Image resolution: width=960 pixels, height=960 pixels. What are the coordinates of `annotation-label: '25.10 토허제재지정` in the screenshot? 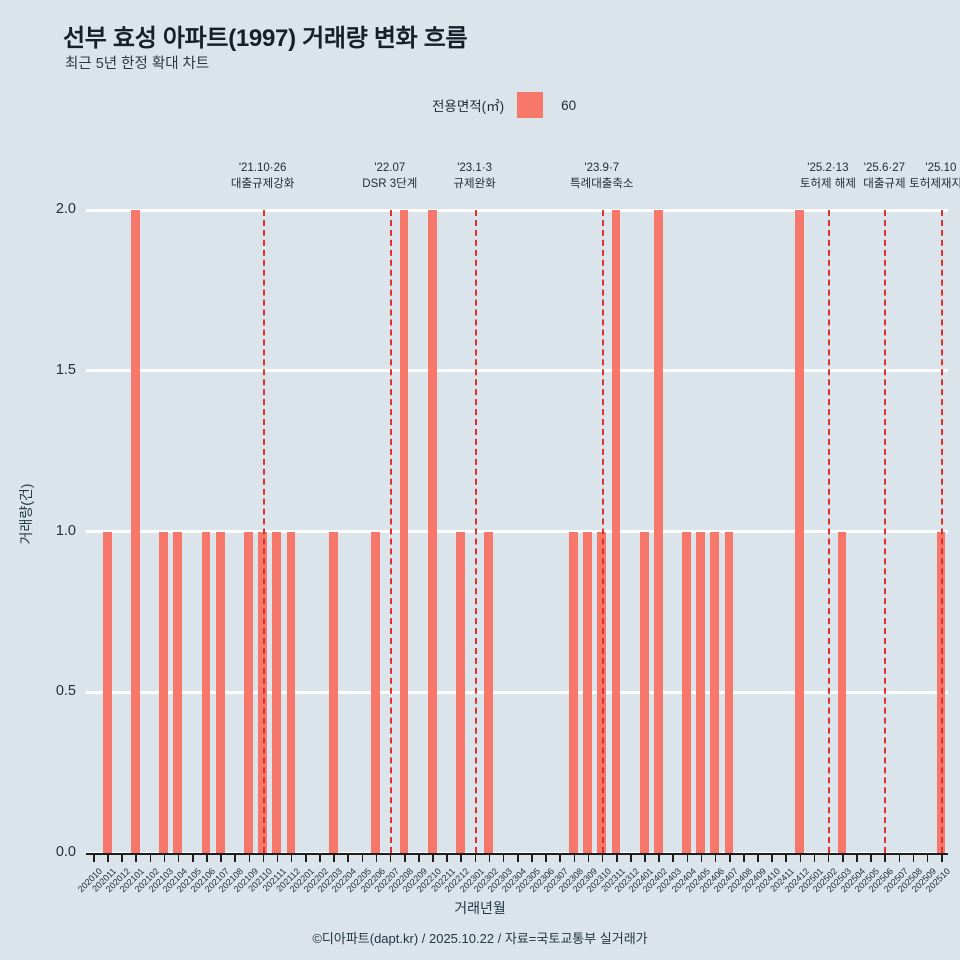 It's located at (915, 176).